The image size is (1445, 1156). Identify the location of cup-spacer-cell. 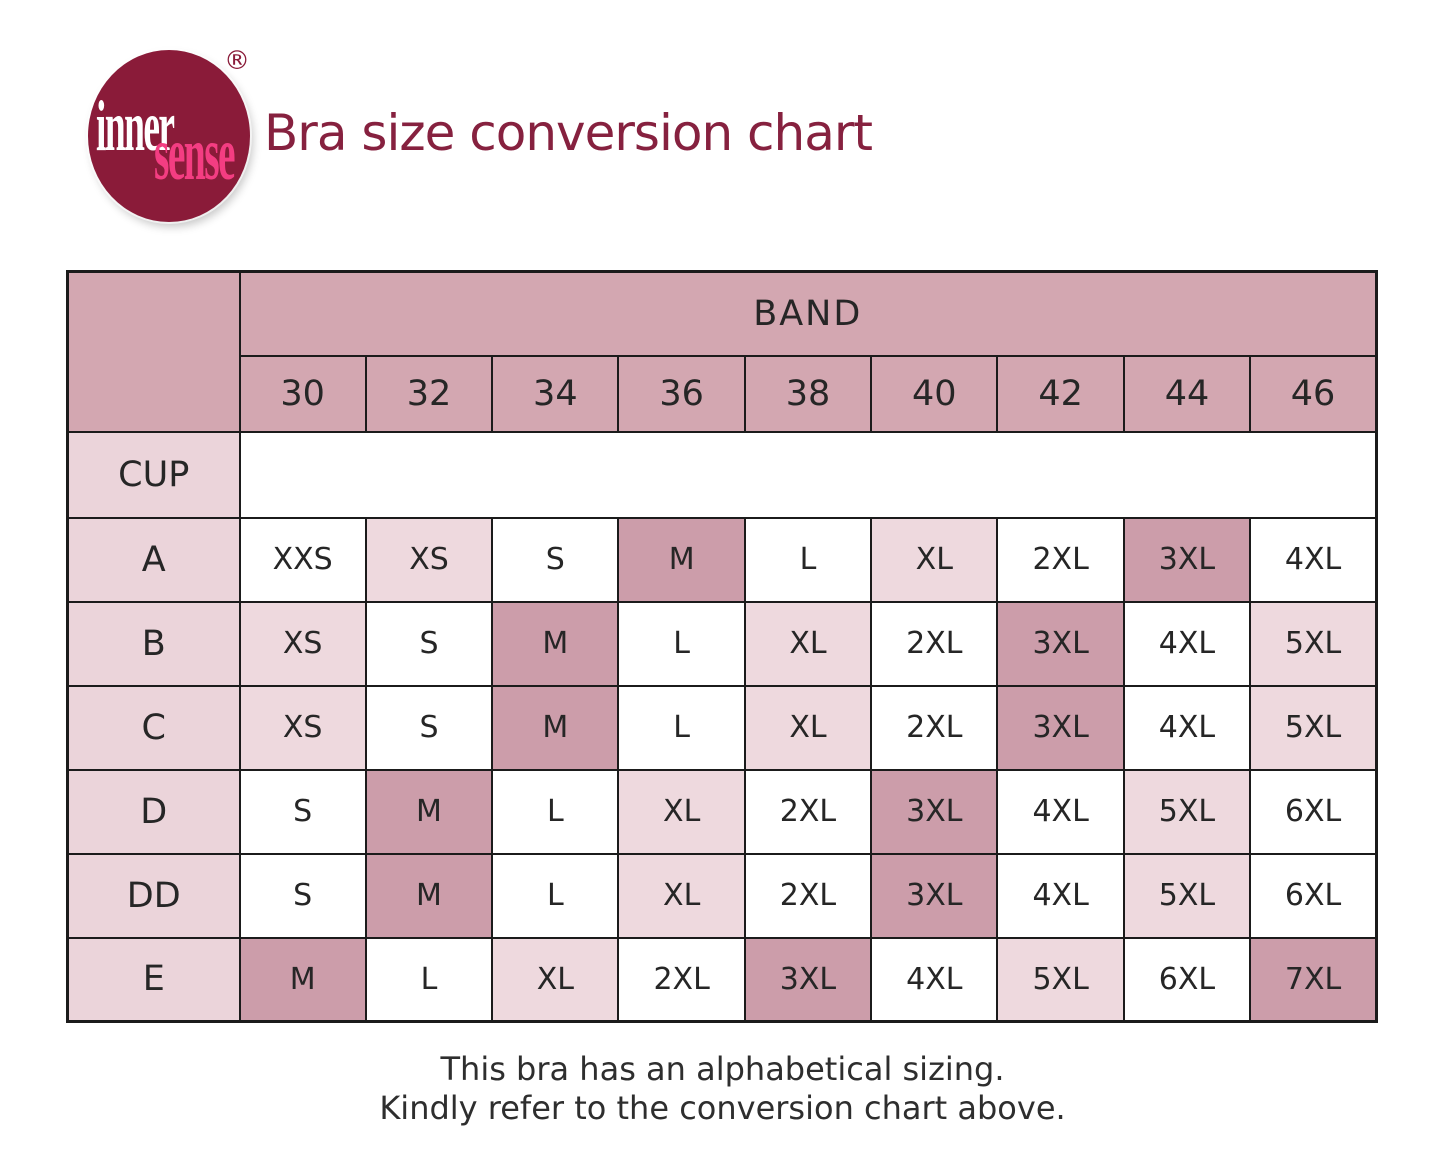
(808, 474).